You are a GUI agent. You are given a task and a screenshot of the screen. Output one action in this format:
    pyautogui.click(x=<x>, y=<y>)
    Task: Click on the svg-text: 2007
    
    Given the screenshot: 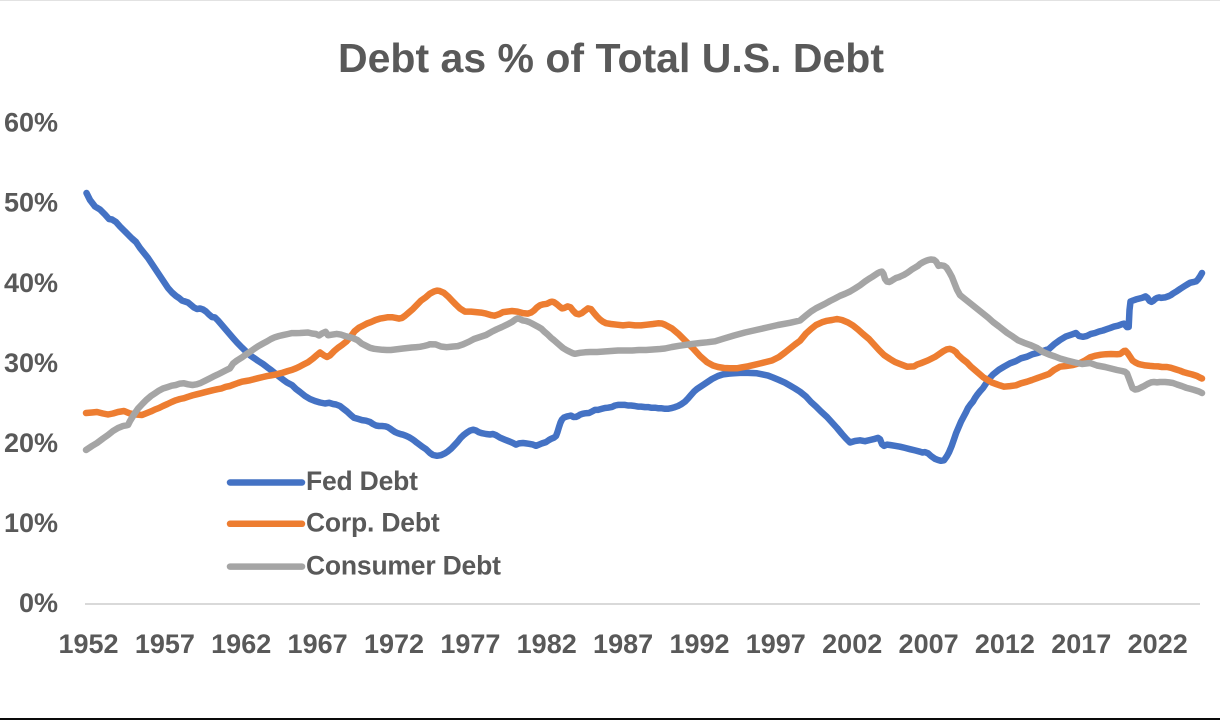 What is the action you would take?
    pyautogui.click(x=929, y=644)
    